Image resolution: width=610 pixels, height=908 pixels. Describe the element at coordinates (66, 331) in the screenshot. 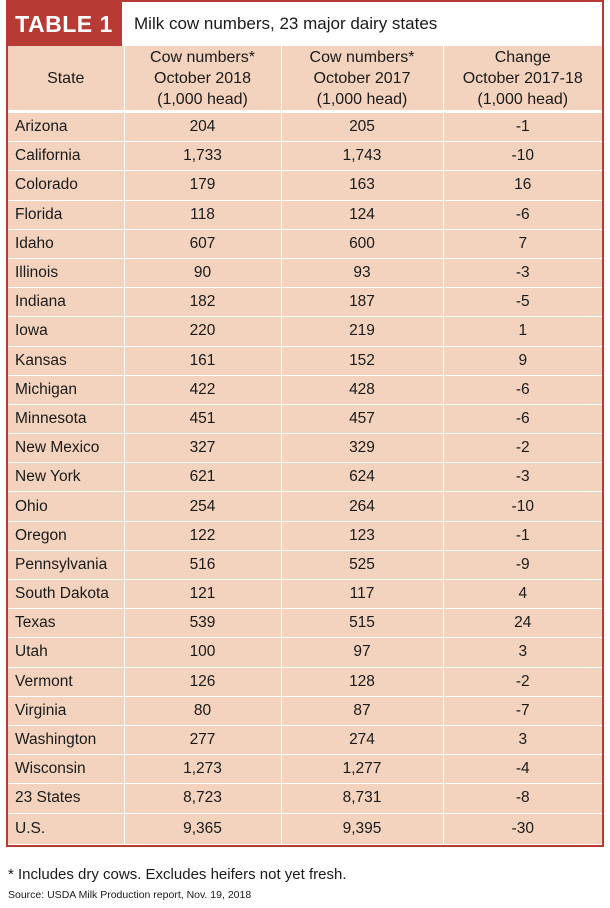

I see `state-cell: Iowa` at that location.